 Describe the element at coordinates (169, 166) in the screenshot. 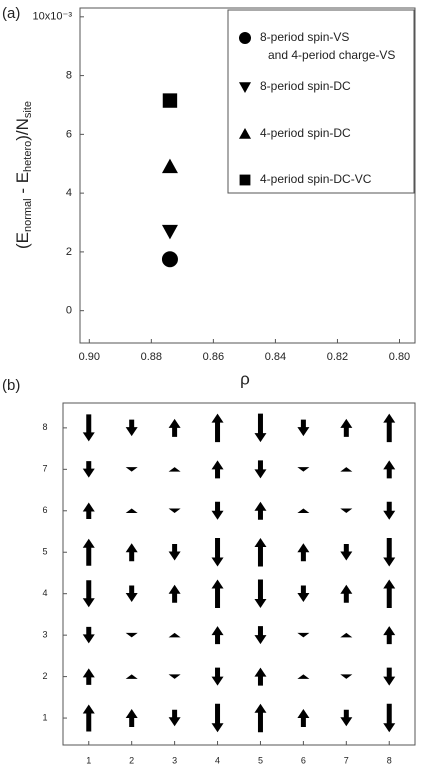

I see `marker-triangle-up` at that location.